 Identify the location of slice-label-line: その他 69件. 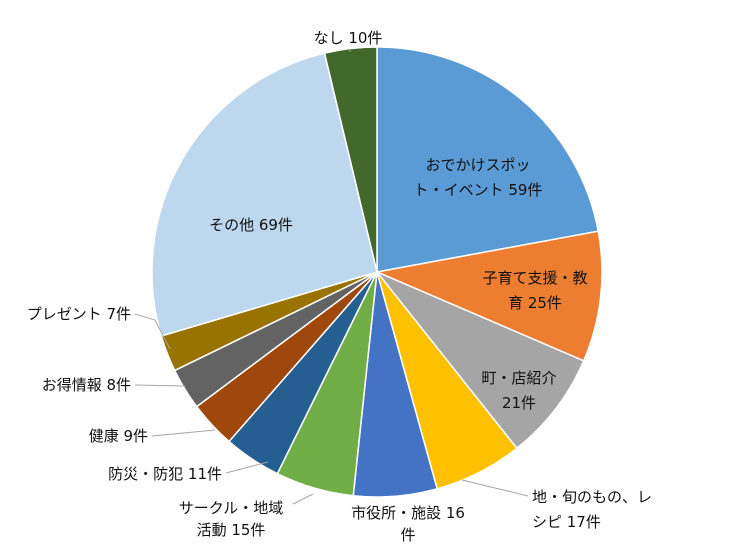
(251, 225).